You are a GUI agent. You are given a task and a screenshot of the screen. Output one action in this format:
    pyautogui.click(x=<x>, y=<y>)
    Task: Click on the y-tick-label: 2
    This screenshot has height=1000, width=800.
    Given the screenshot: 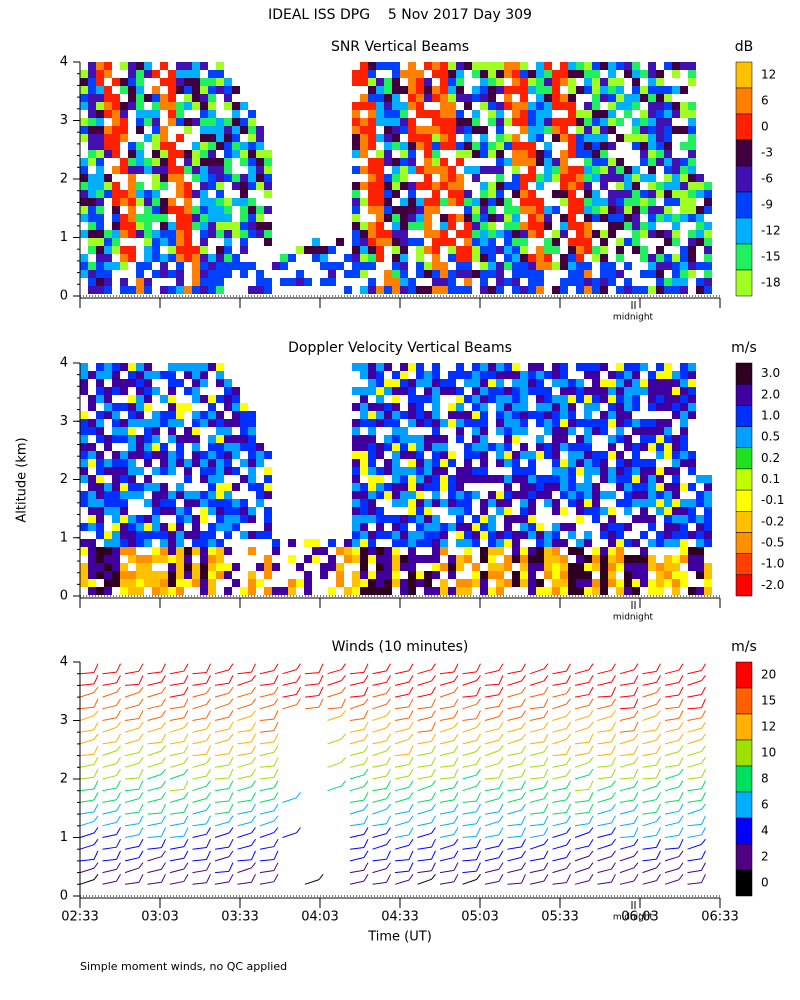 What is the action you would take?
    pyautogui.click(x=64, y=479)
    